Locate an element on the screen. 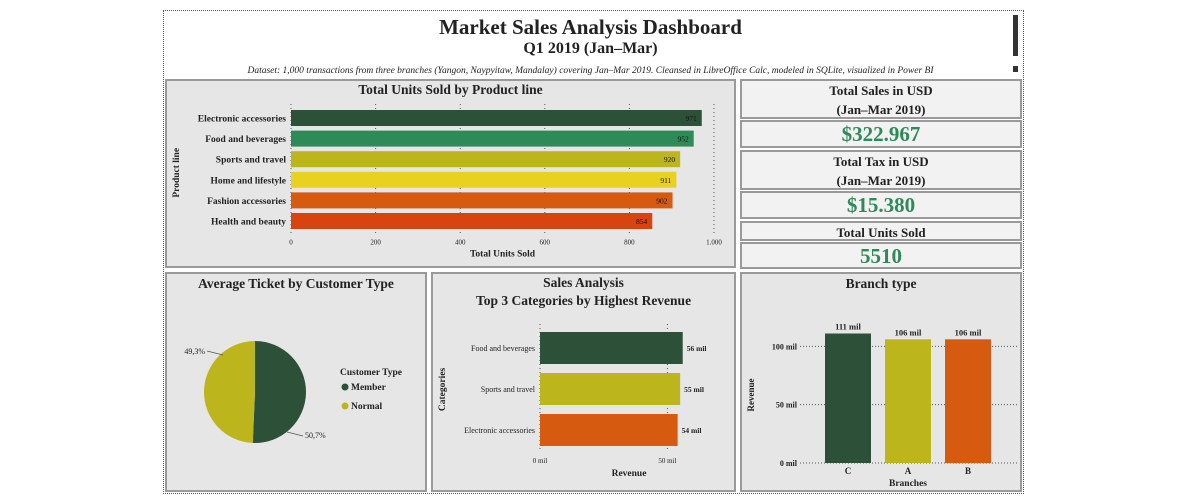  data-label: 111 mil is located at coordinates (848, 327).